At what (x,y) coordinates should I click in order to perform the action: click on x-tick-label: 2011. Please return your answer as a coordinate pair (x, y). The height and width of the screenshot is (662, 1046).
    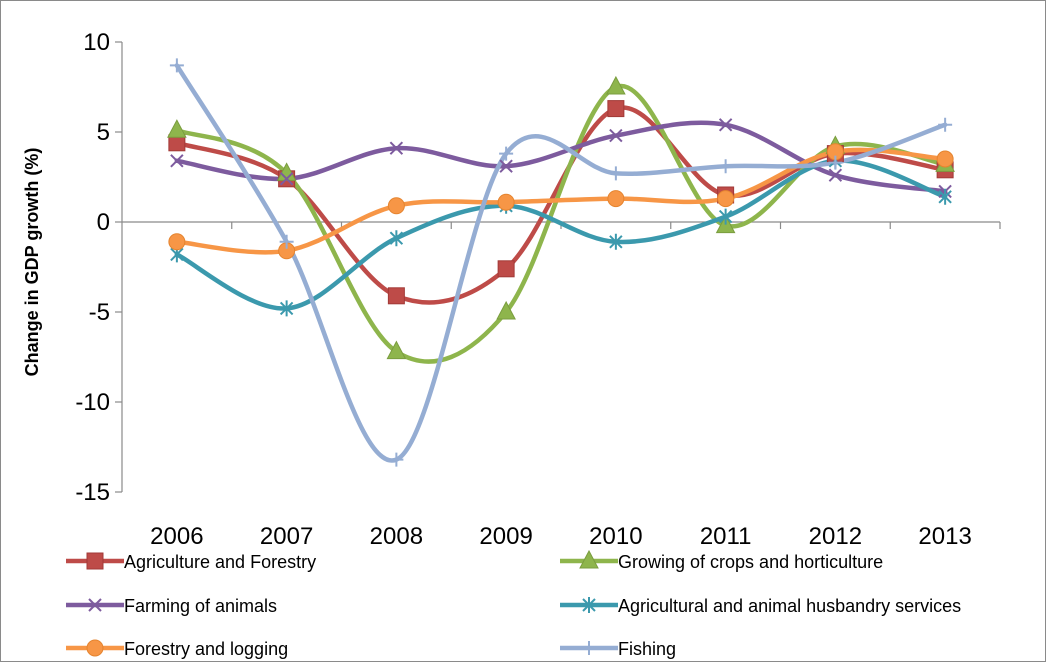
    Looking at the image, I should click on (726, 536).